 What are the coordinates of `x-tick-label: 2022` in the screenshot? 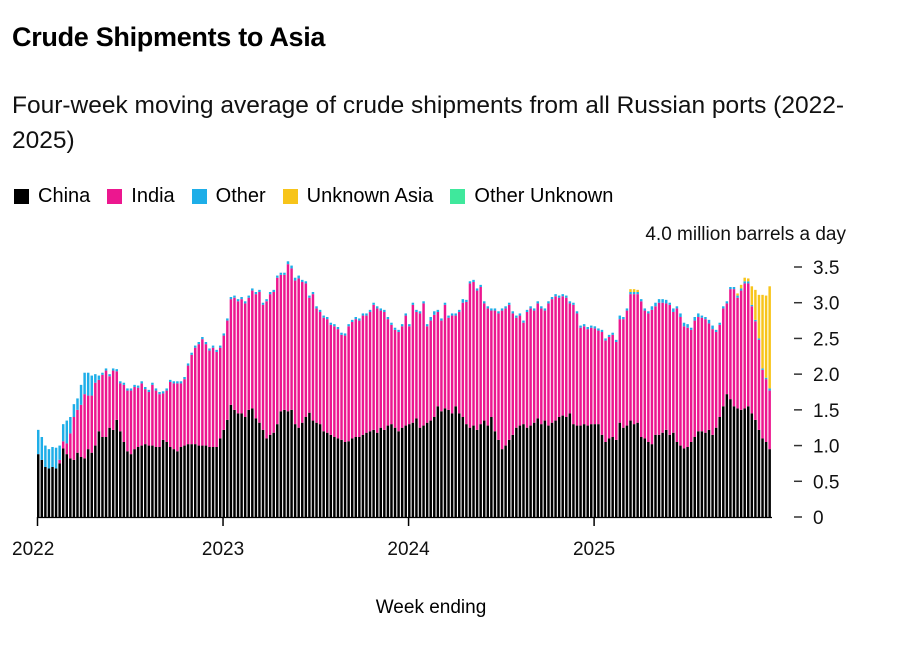 It's located at (33, 549).